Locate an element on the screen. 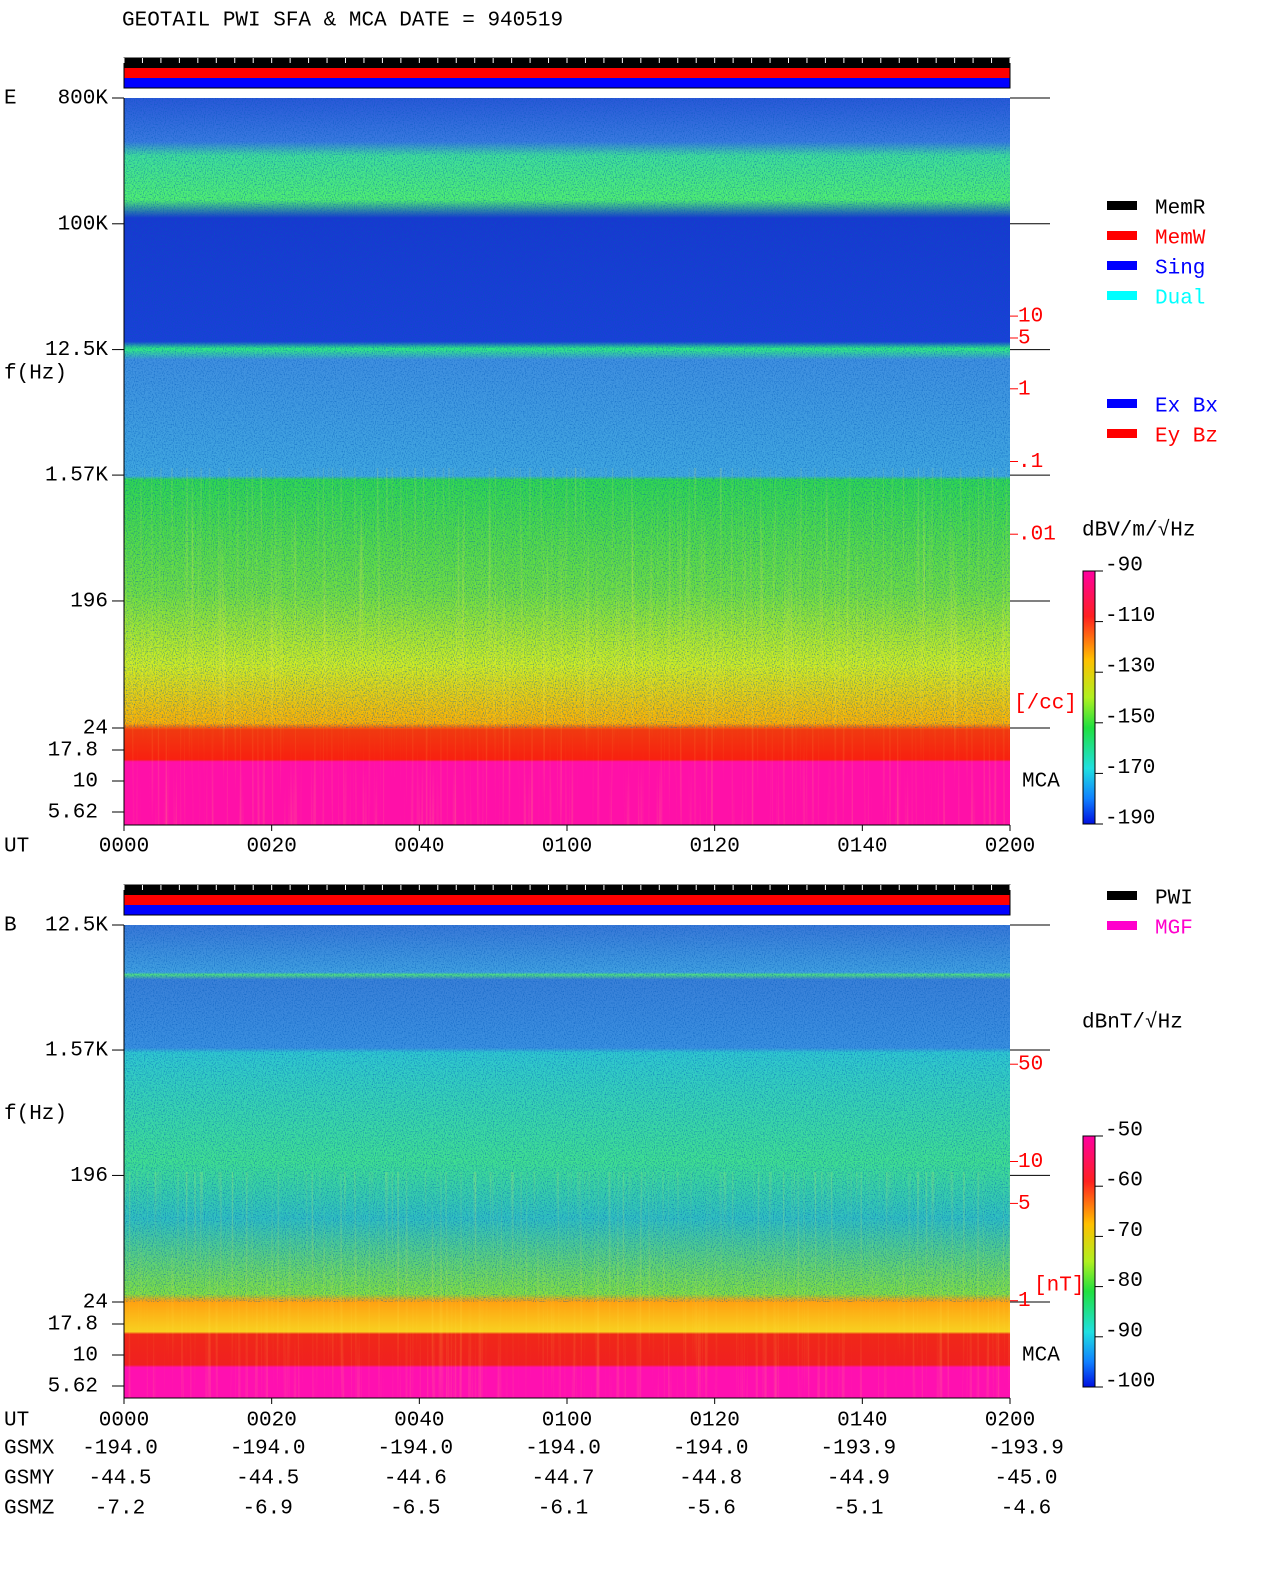 This screenshot has width=1280, height=1593. orbit-value: -7.2 is located at coordinates (120, 1509).